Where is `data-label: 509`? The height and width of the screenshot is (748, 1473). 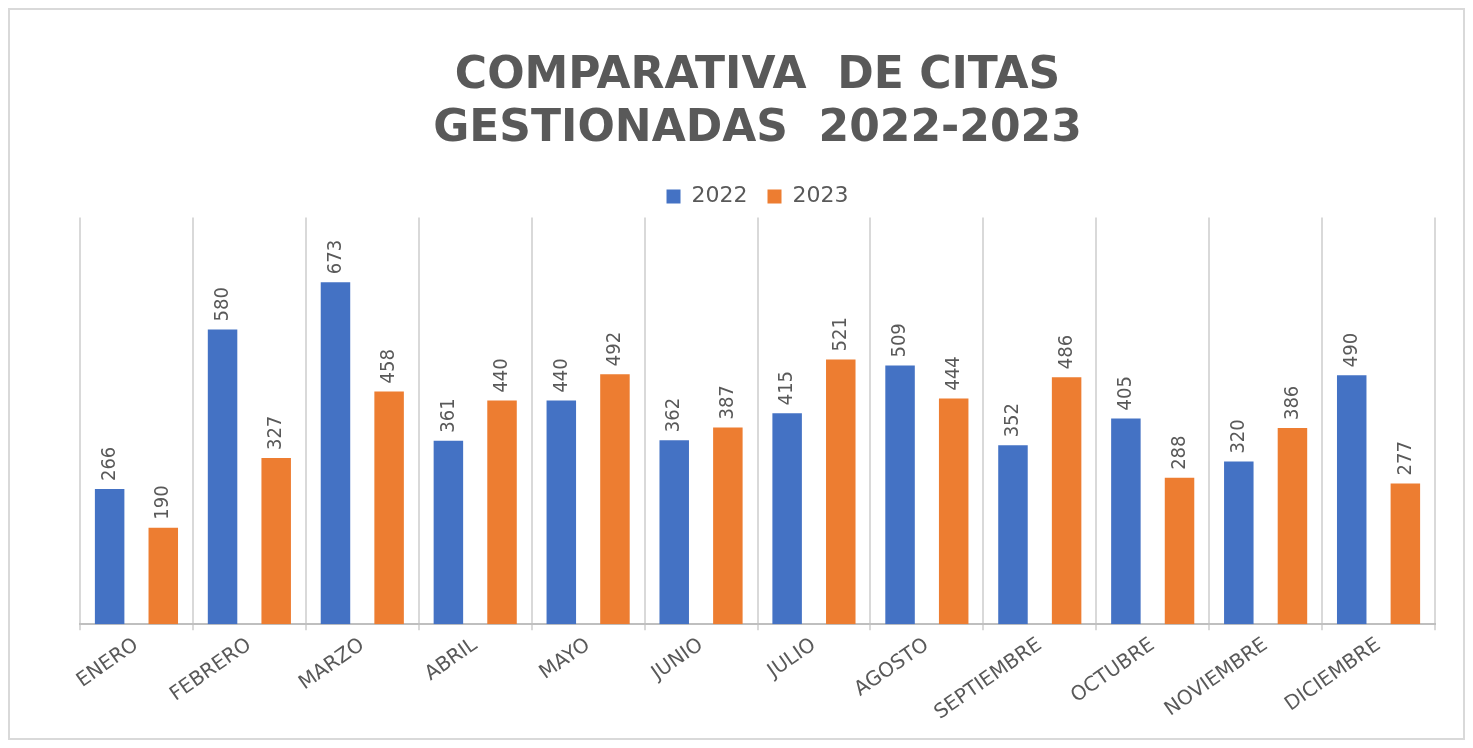 data-label: 509 is located at coordinates (898, 340).